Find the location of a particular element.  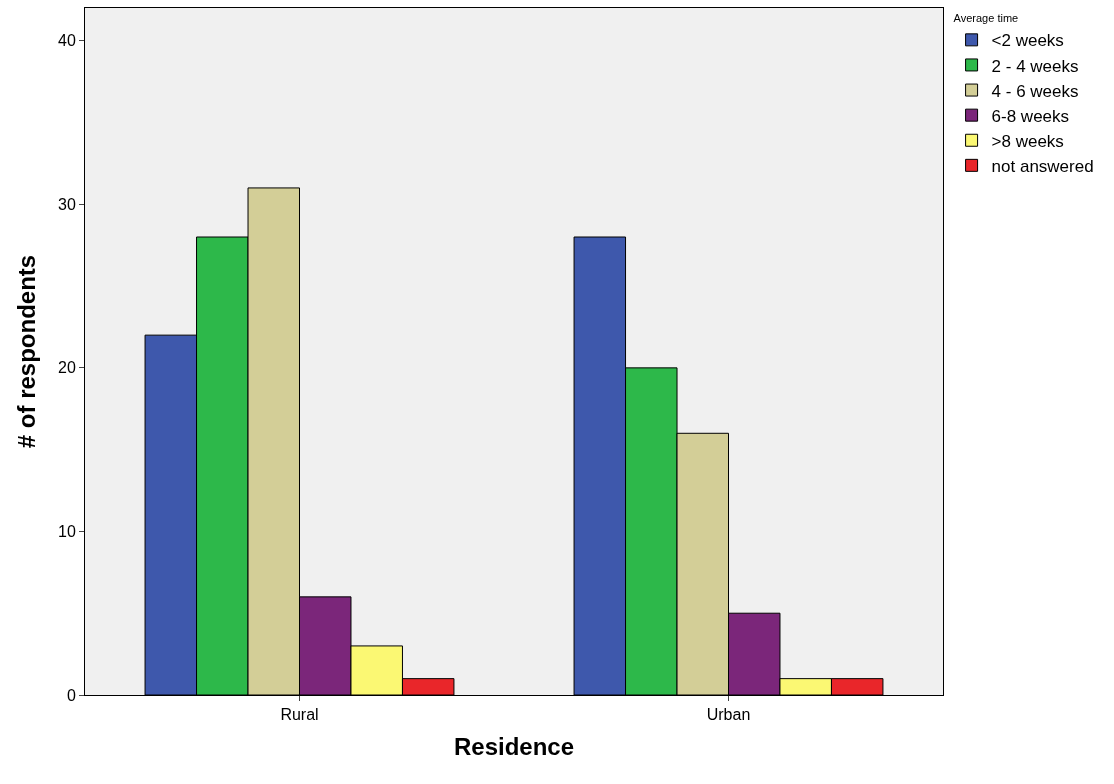

y-tick-label: 0 is located at coordinates (71, 695).